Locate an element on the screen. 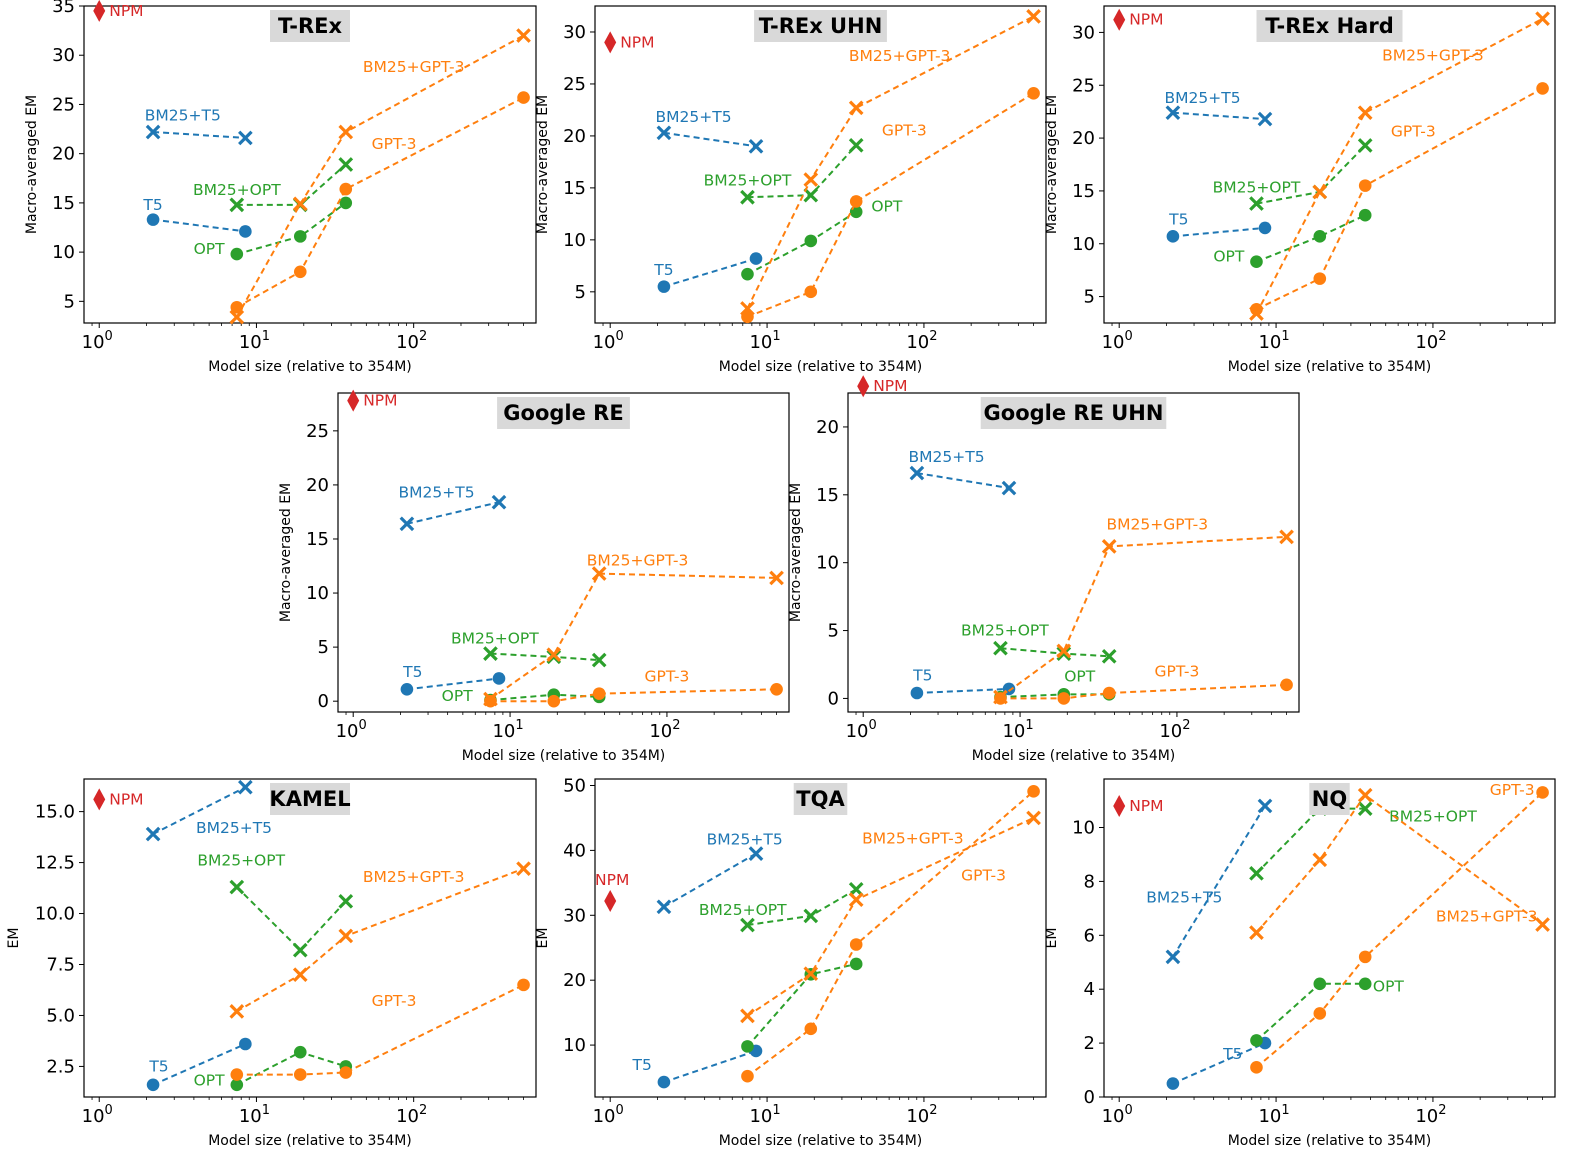 This screenshot has width=1587, height=1173. series-label: BM25+GPT-3 is located at coordinates (1158, 525).